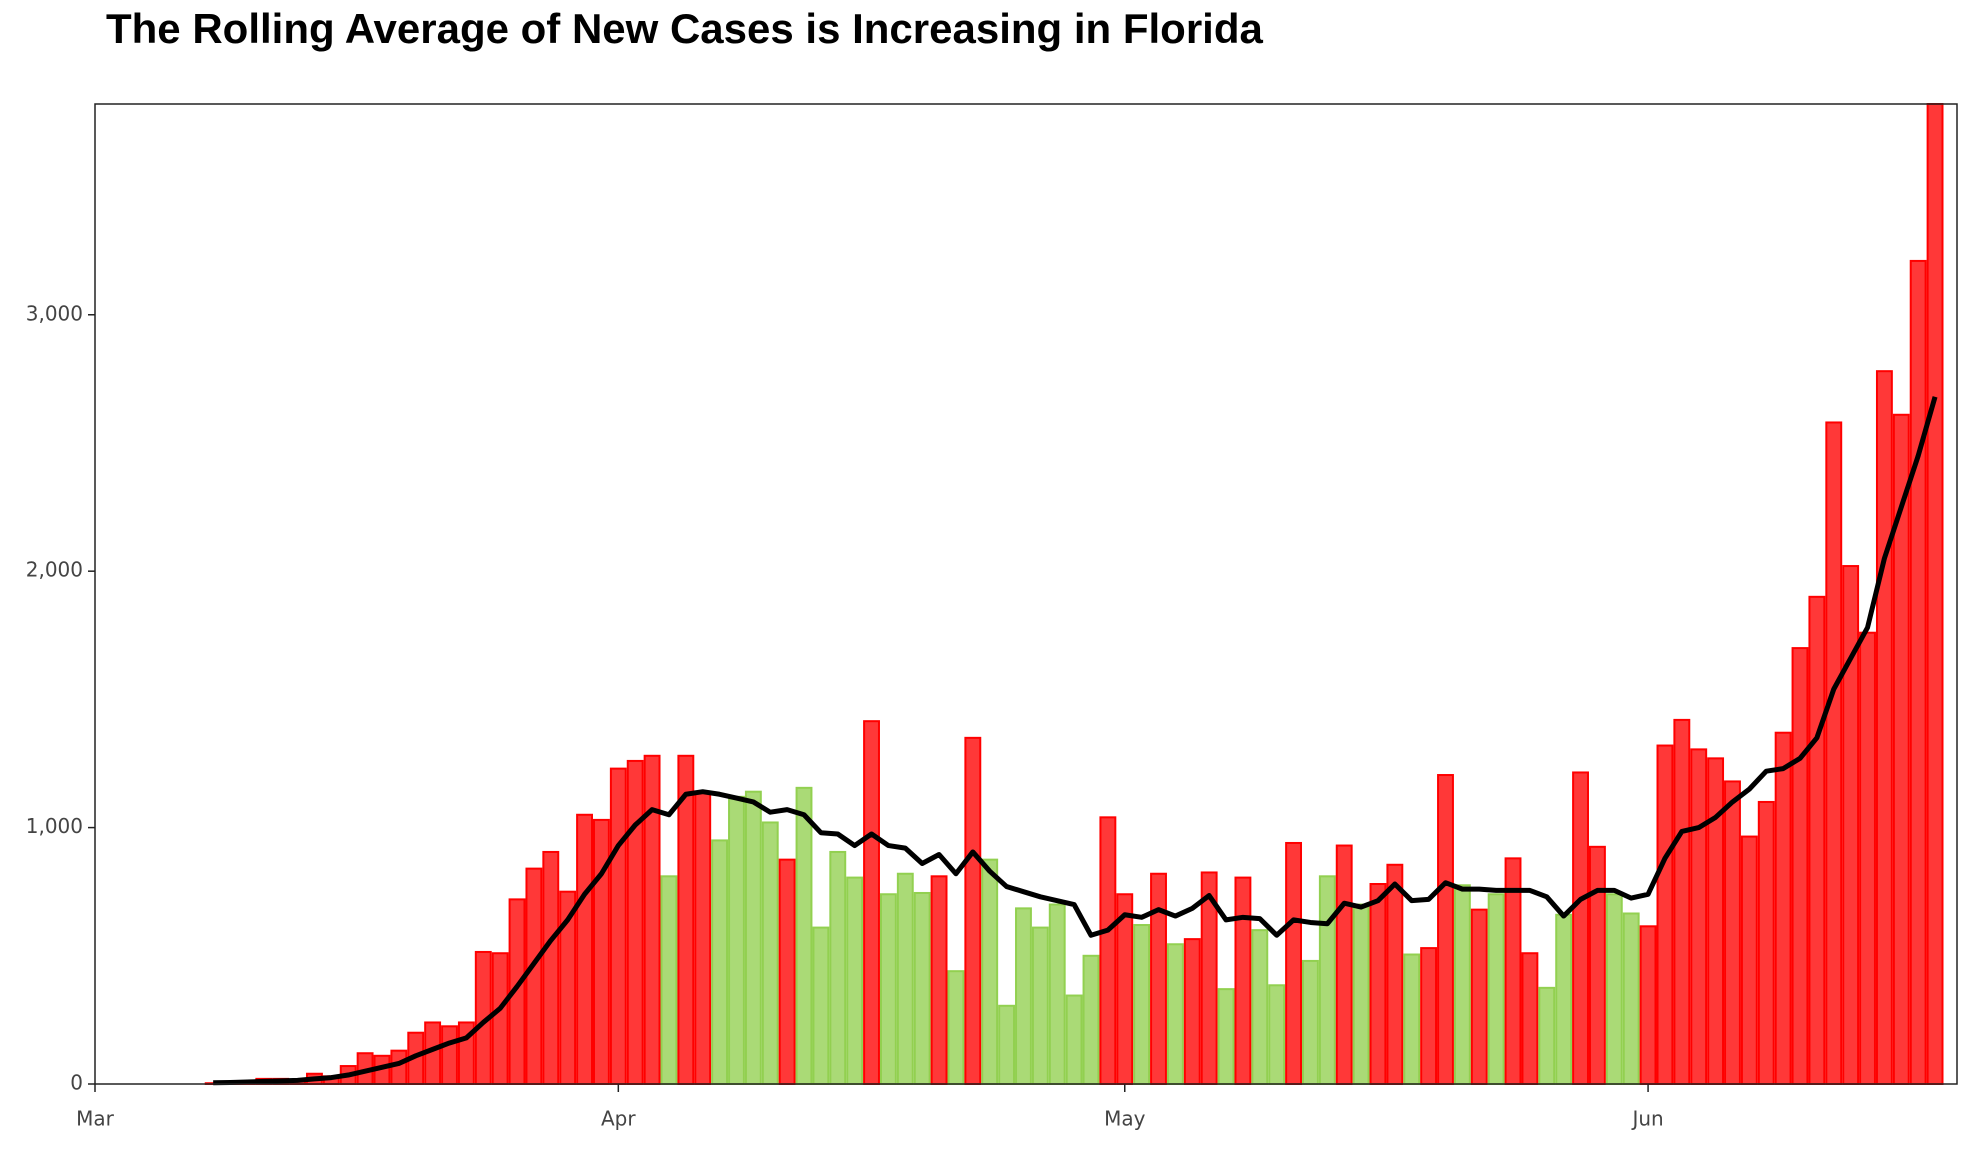  What do you see at coordinates (54, 313) in the screenshot?
I see `y-tick-label: 3,000` at bounding box center [54, 313].